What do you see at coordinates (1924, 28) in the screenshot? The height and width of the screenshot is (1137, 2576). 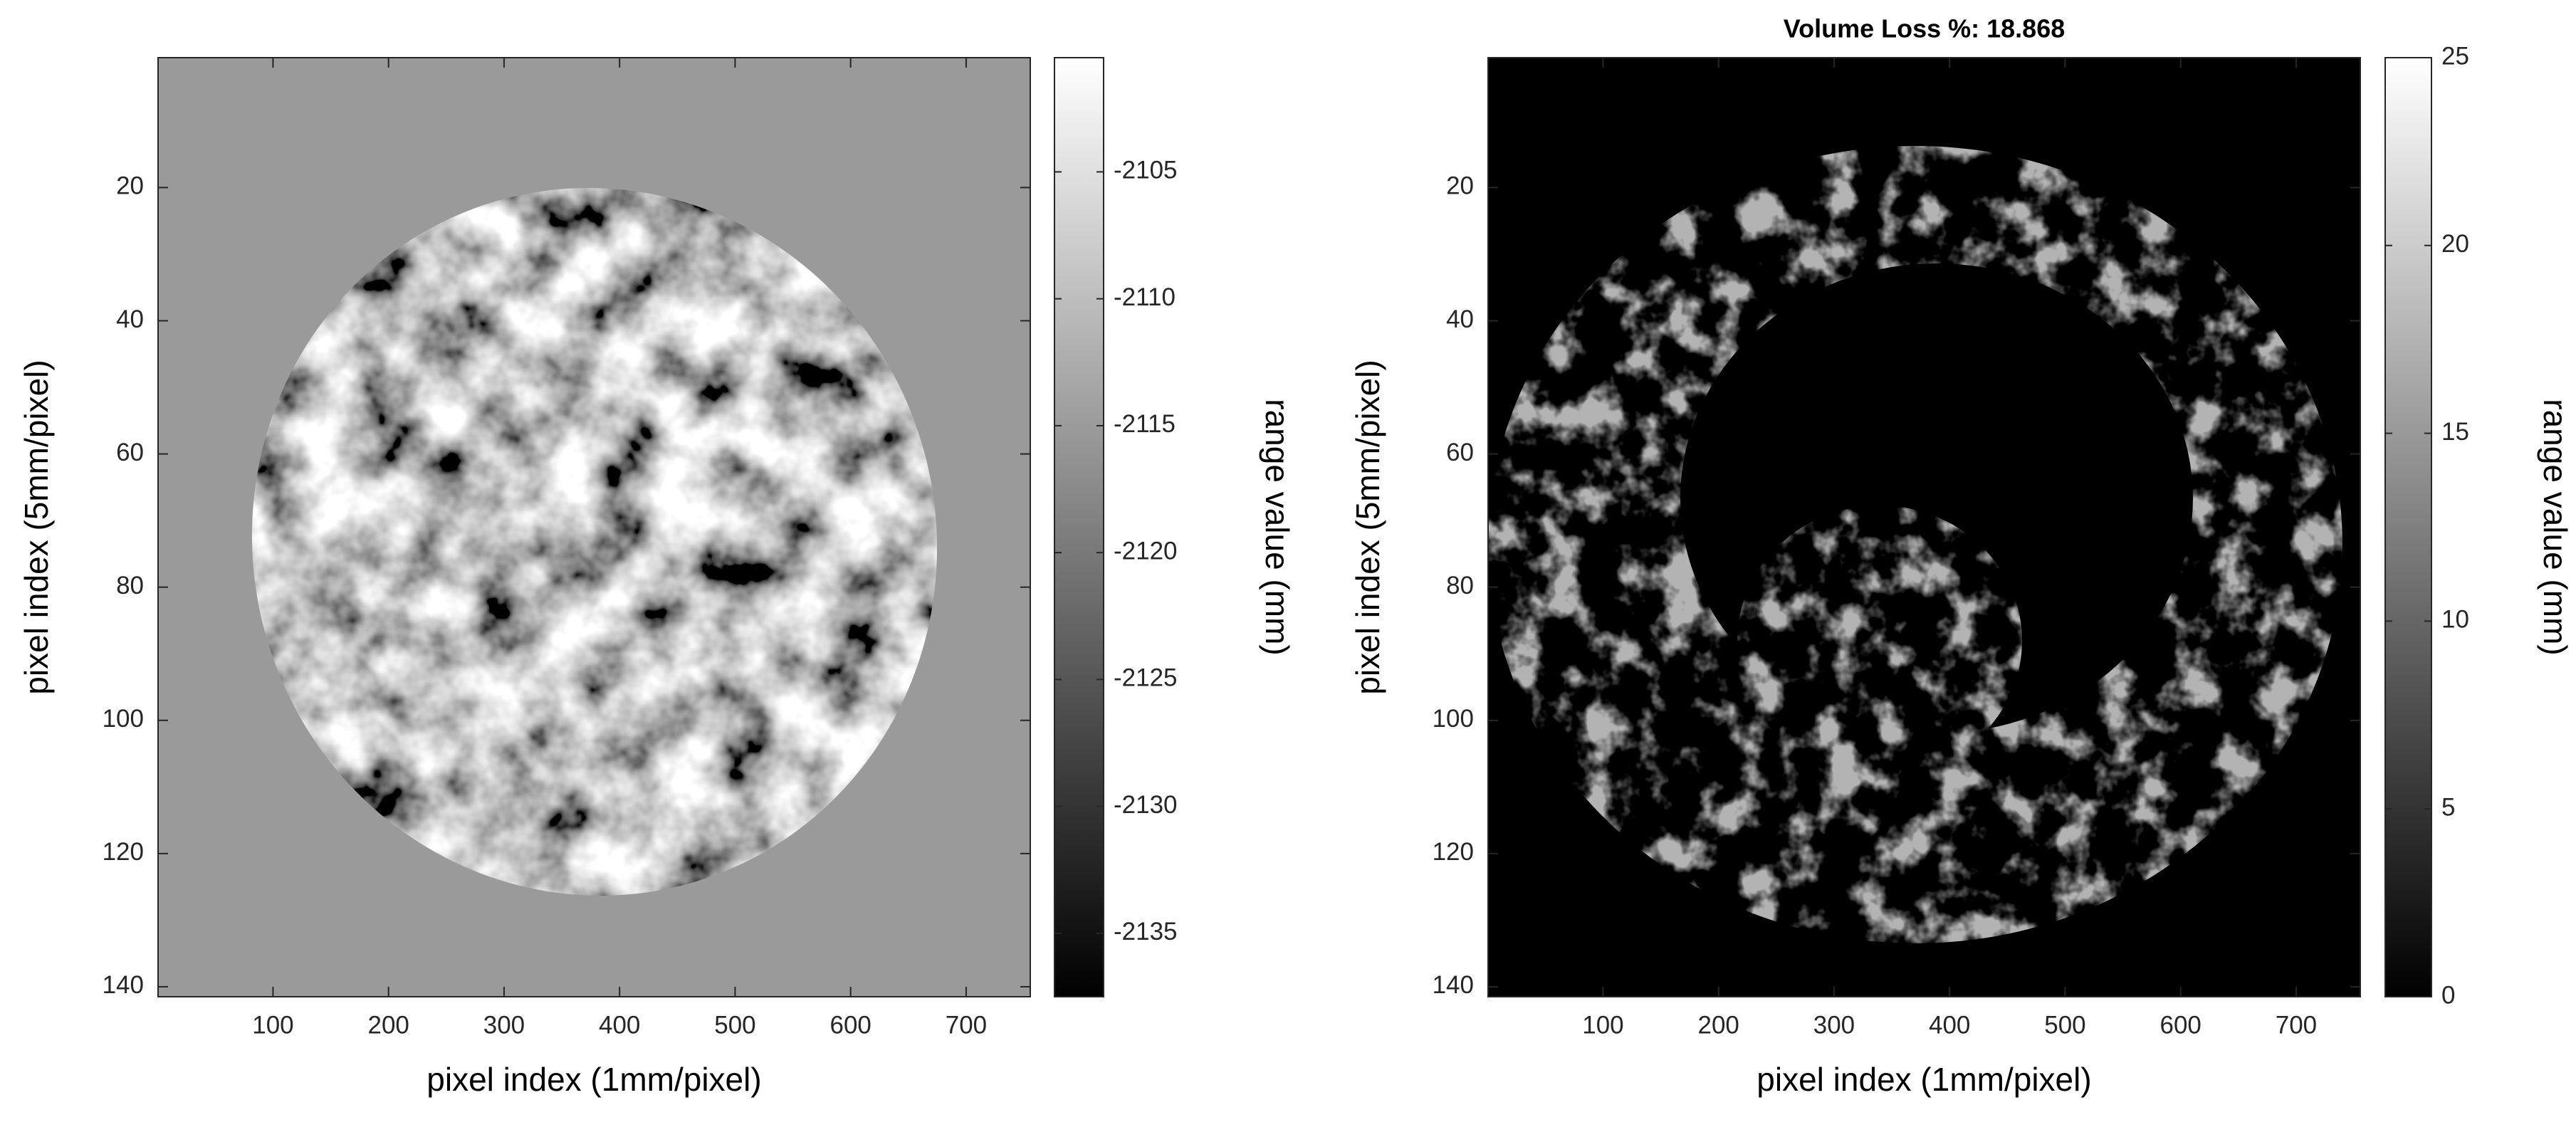 I see `chart-title: Volume Loss %: 18.868` at bounding box center [1924, 28].